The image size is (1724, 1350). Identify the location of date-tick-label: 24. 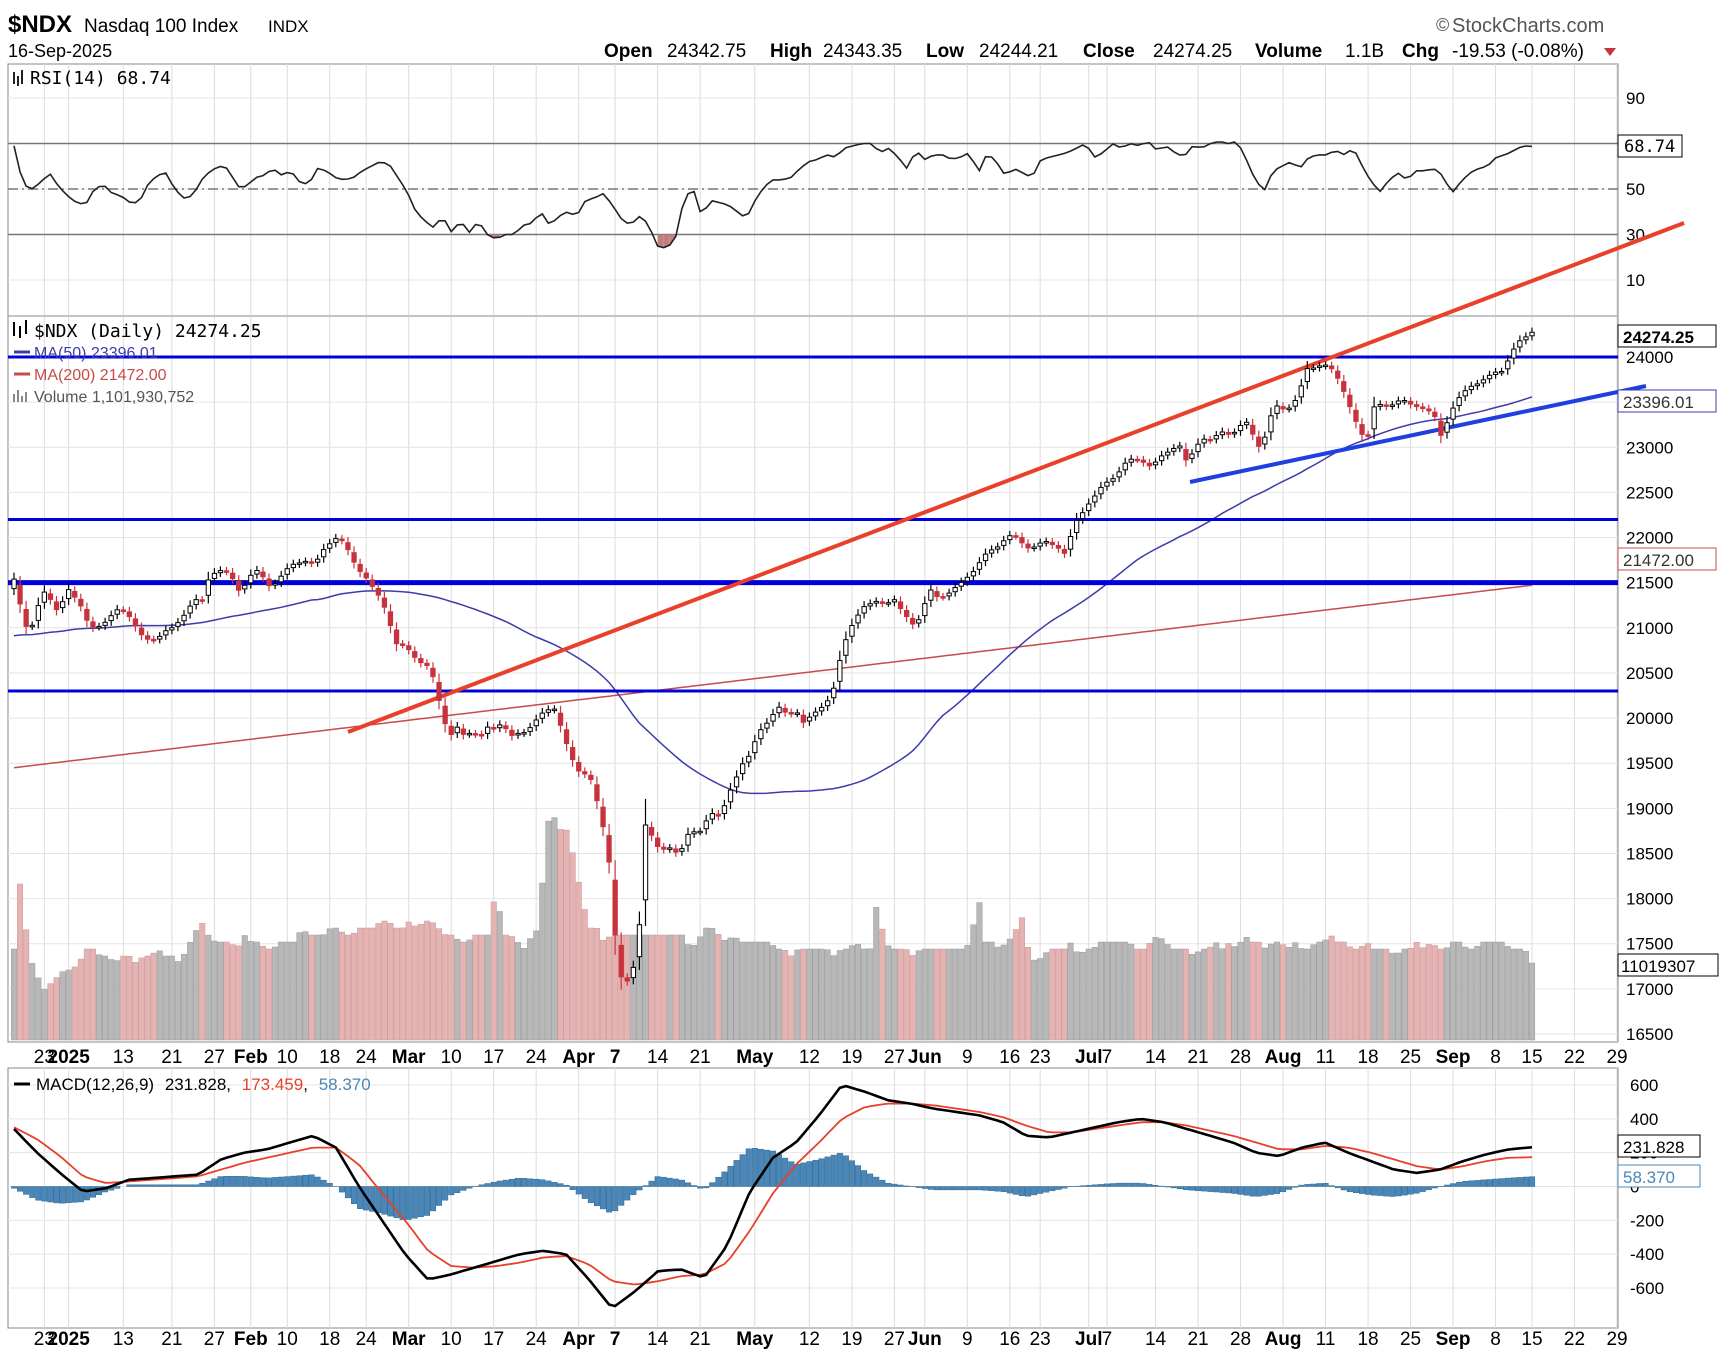
(537, 1339).